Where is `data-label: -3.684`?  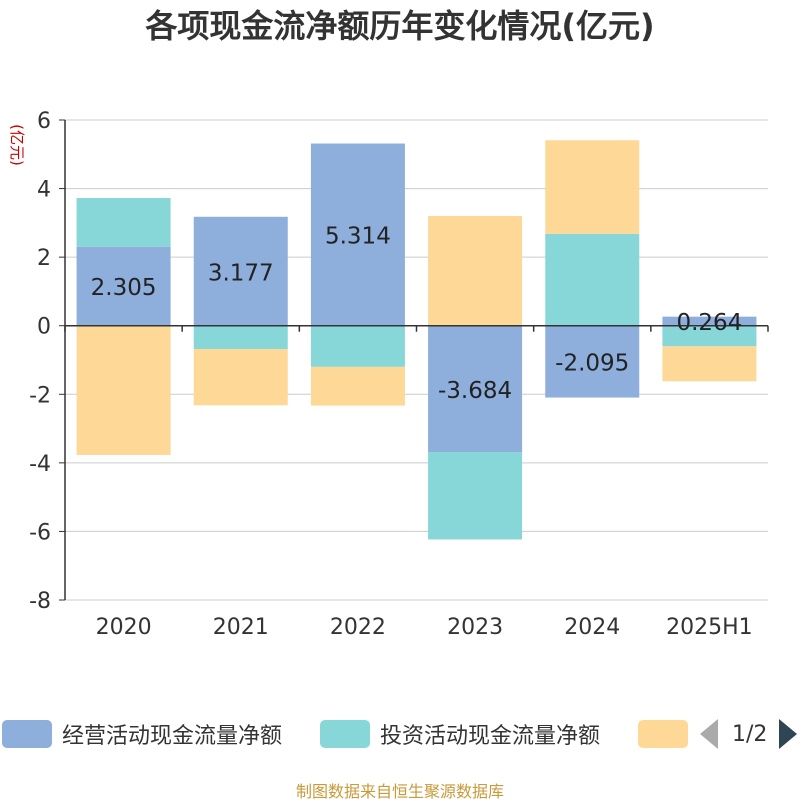
data-label: -3.684 is located at coordinates (475, 391).